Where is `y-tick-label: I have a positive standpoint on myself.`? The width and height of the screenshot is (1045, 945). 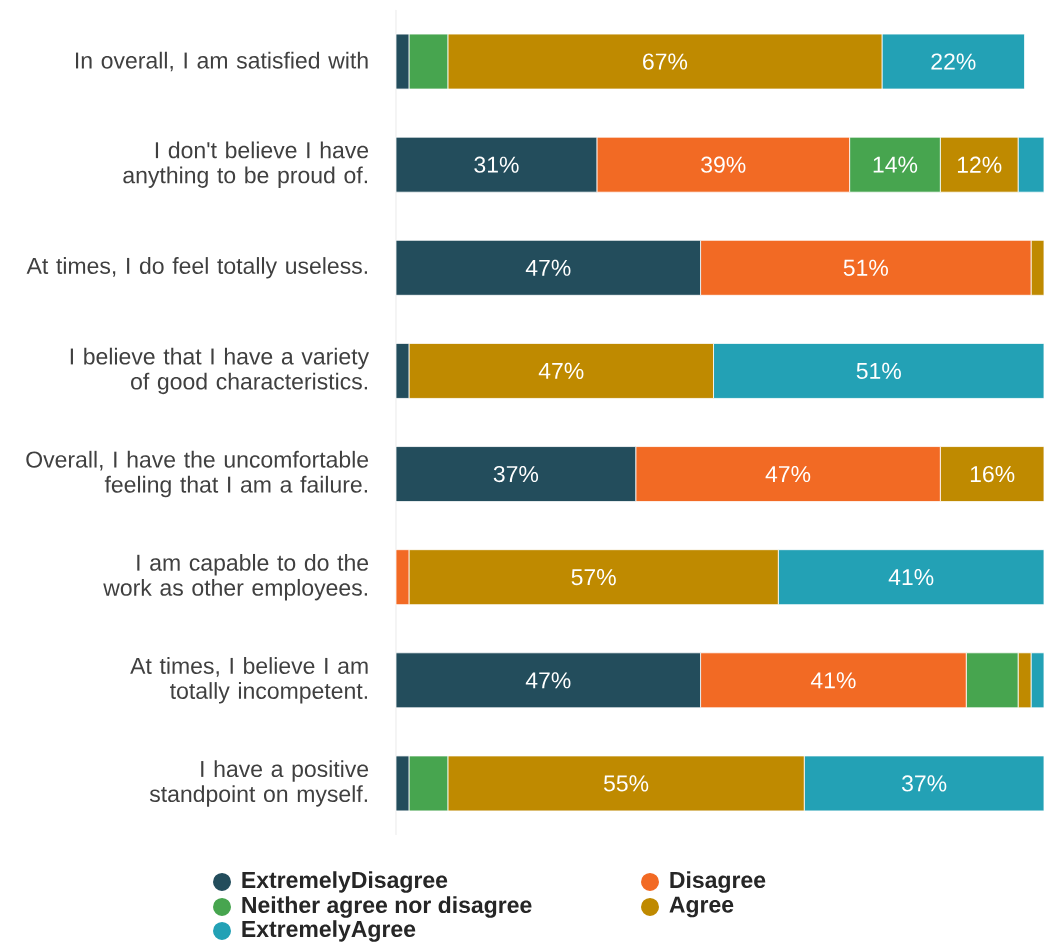 y-tick-label: I have a positive standpoint on myself. is located at coordinates (259, 783).